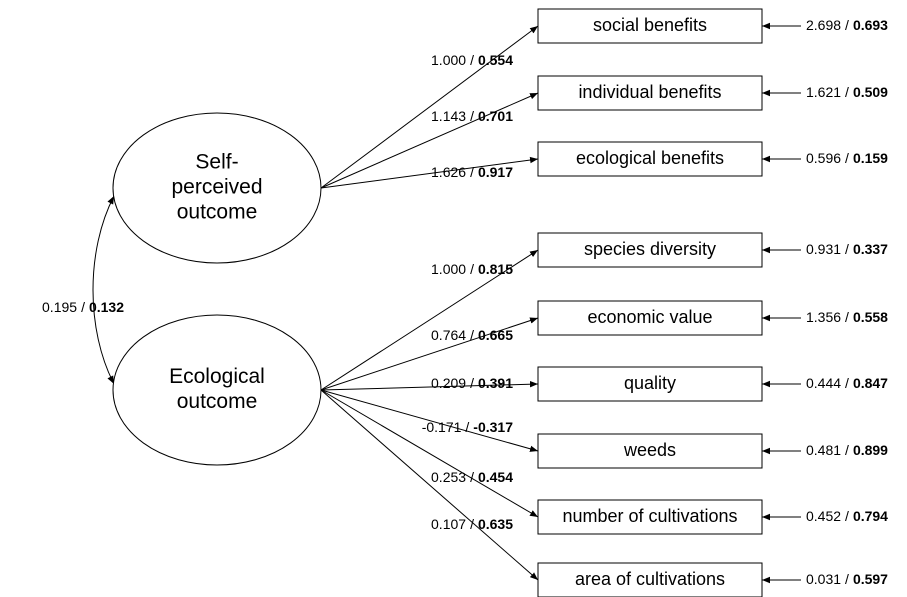 The width and height of the screenshot is (907, 597). Describe the element at coordinates (823, 450) in the screenshot. I see `unstandardized: 0.481` at that location.